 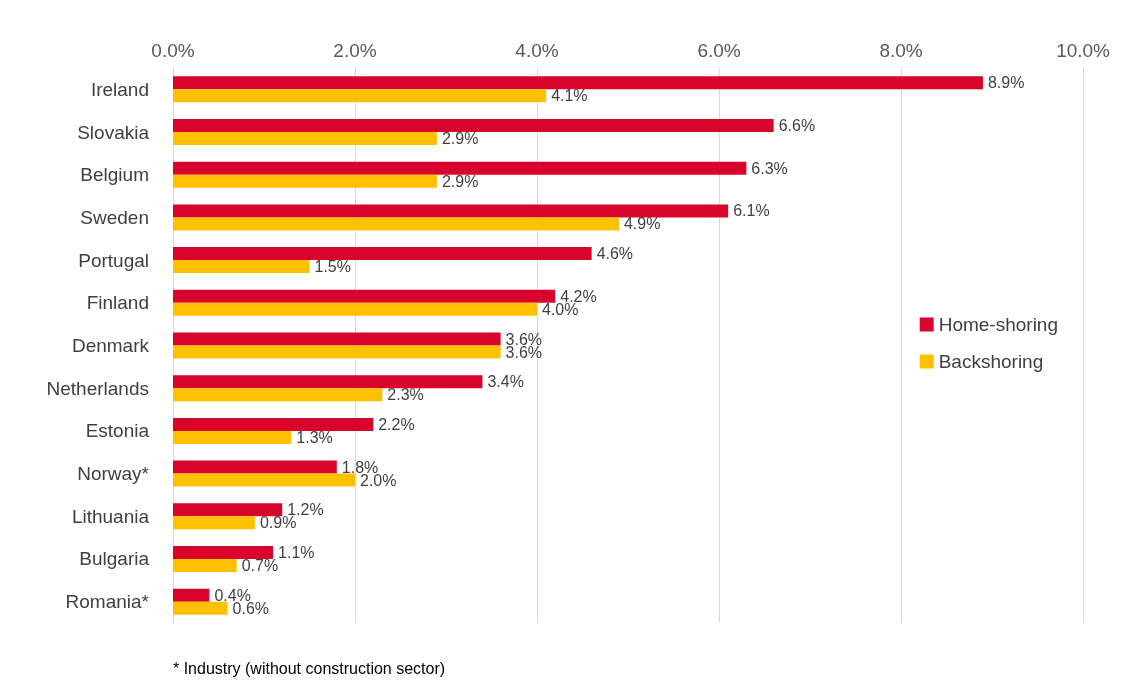 What do you see at coordinates (107, 602) in the screenshot?
I see `y-tick-label: Romania*` at bounding box center [107, 602].